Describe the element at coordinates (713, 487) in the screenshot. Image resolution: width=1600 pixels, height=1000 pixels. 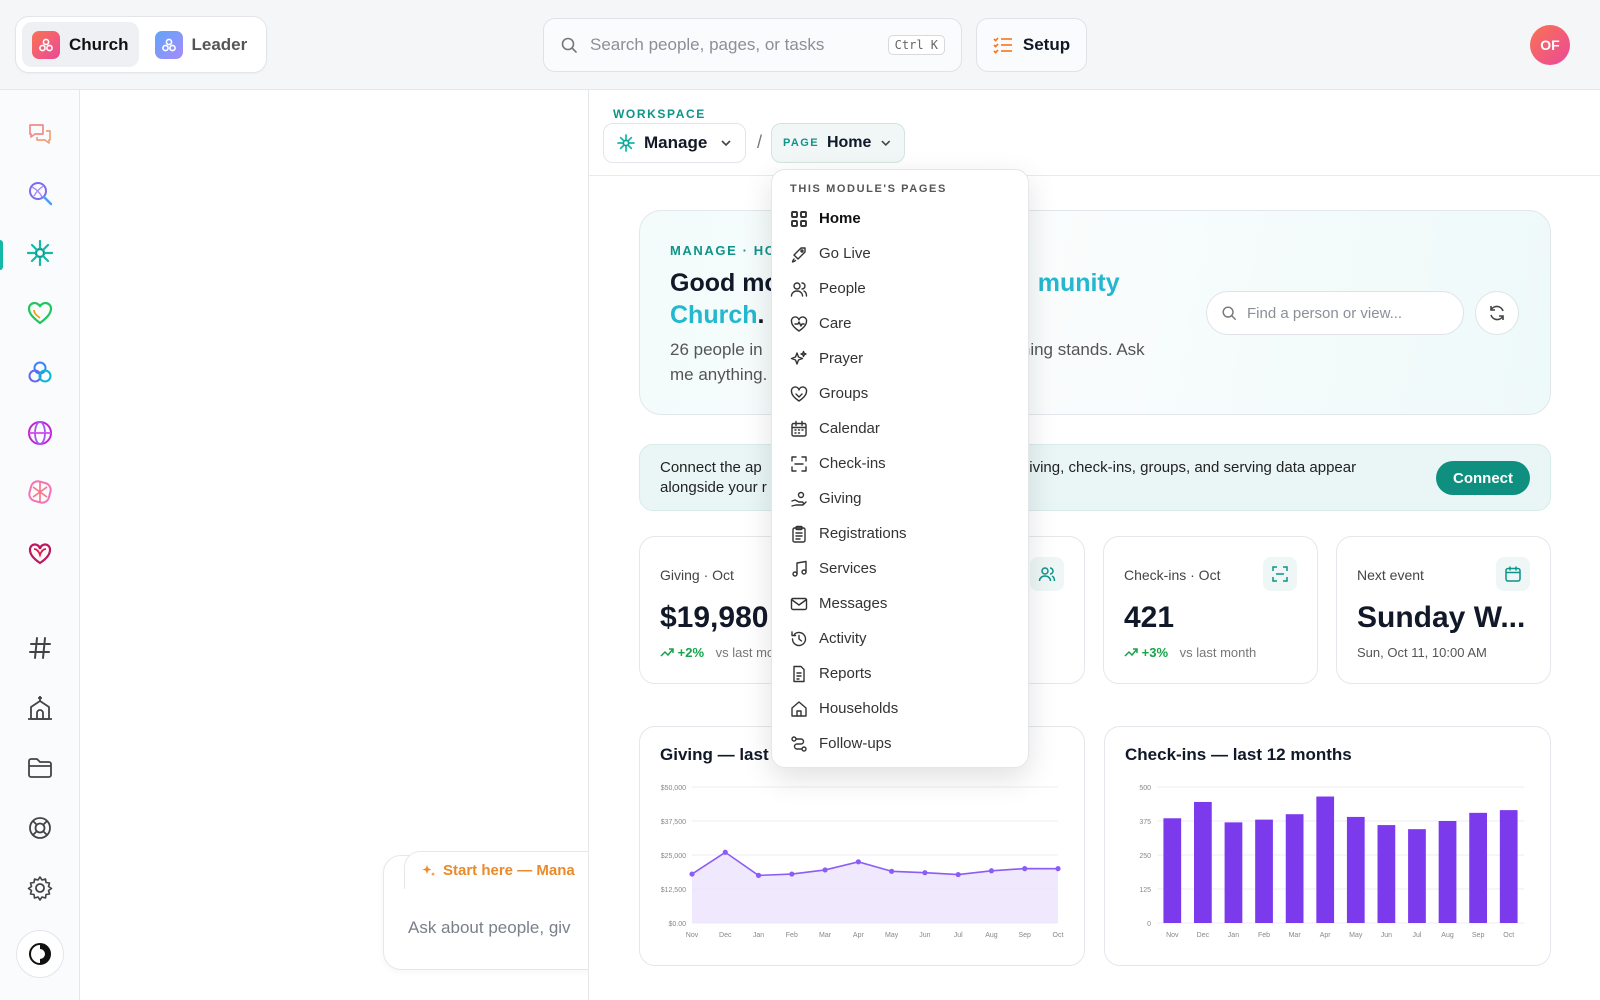
I see `banner-text-part: alongside your r` at that location.